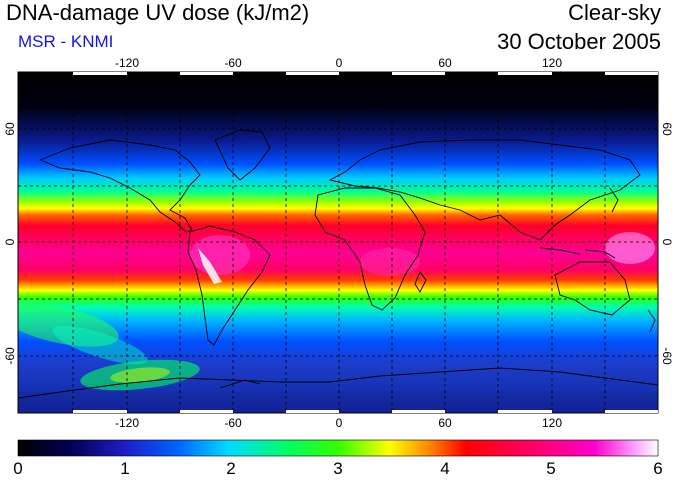 Image resolution: width=678 pixels, height=480 pixels. I want to click on left-lat-label: -60, so click(10, 356).